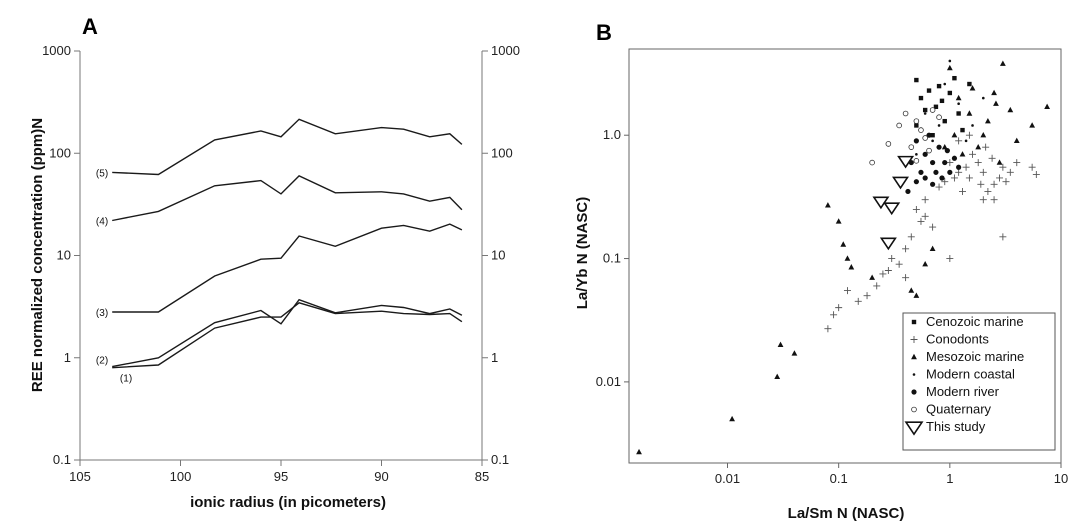 The width and height of the screenshot is (1070, 525). Describe the element at coordinates (126, 379) in the screenshot. I see `panel-a-series-label: (1)` at that location.